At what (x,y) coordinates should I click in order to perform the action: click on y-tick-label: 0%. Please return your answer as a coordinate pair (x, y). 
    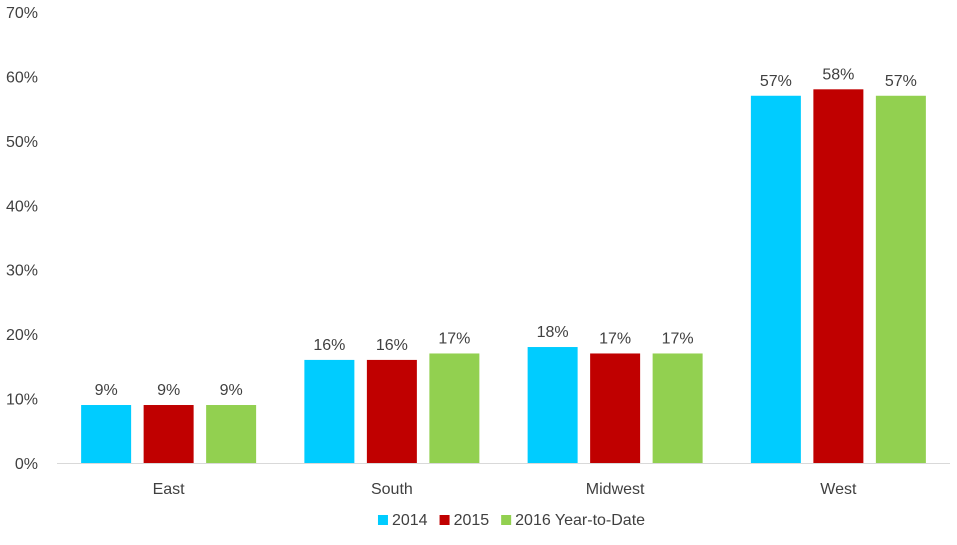
    Looking at the image, I should click on (26, 464).